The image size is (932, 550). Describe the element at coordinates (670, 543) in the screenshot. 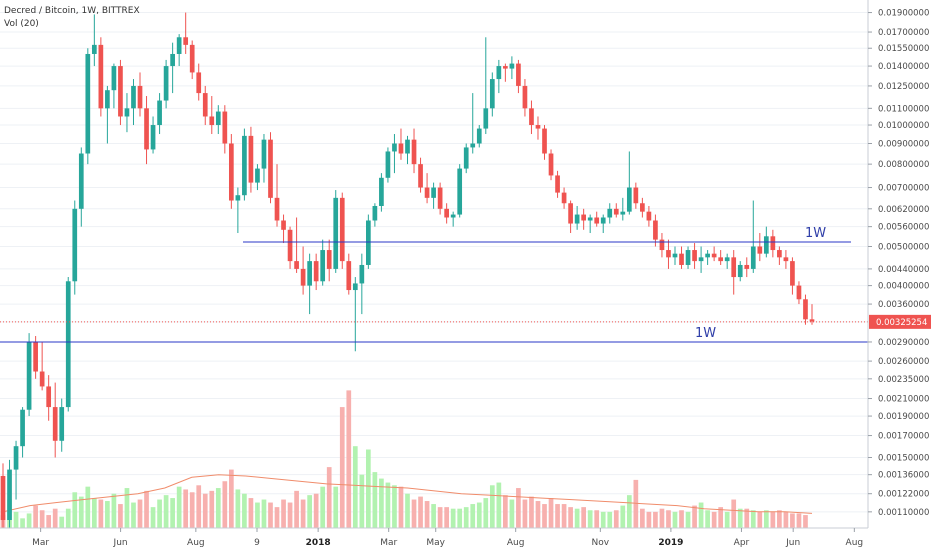

I see `time-tick-label: 2019` at that location.